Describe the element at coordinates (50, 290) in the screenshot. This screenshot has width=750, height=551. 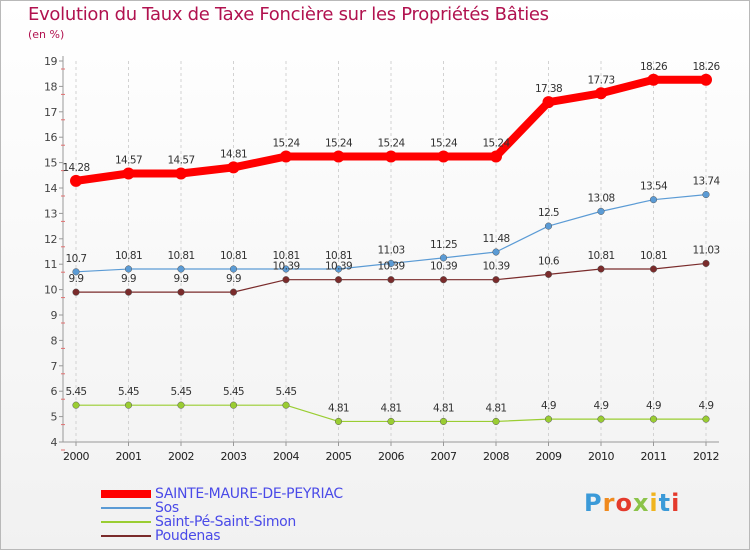
I see `y-tick-label: 10` at that location.